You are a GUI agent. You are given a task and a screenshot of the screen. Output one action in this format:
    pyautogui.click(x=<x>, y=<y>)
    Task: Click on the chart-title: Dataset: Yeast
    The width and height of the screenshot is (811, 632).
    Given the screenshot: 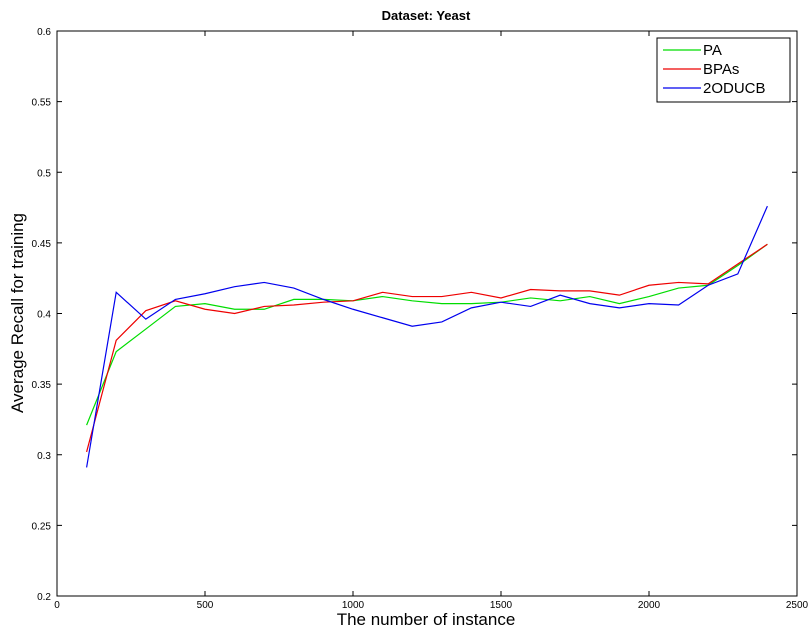 What is the action you would take?
    pyautogui.click(x=426, y=15)
    